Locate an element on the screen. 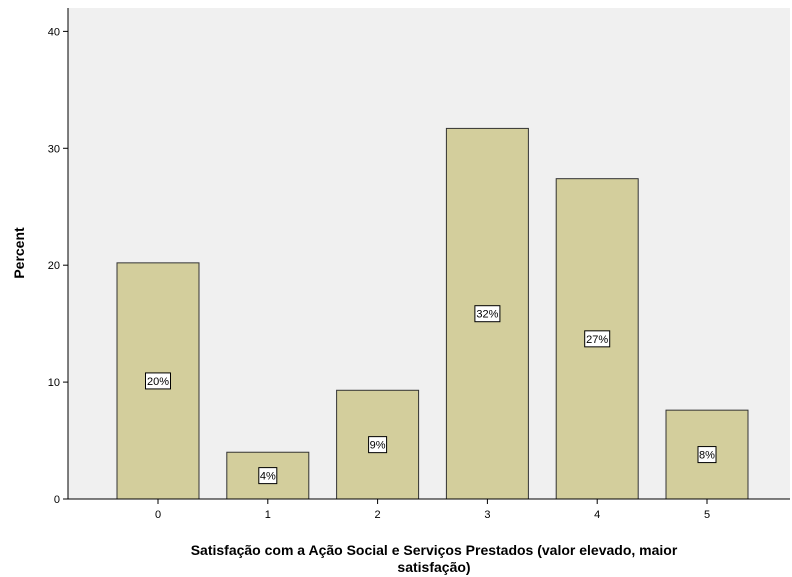 This screenshot has width=792, height=577. y-axis-title: Percent is located at coordinates (19, 253).